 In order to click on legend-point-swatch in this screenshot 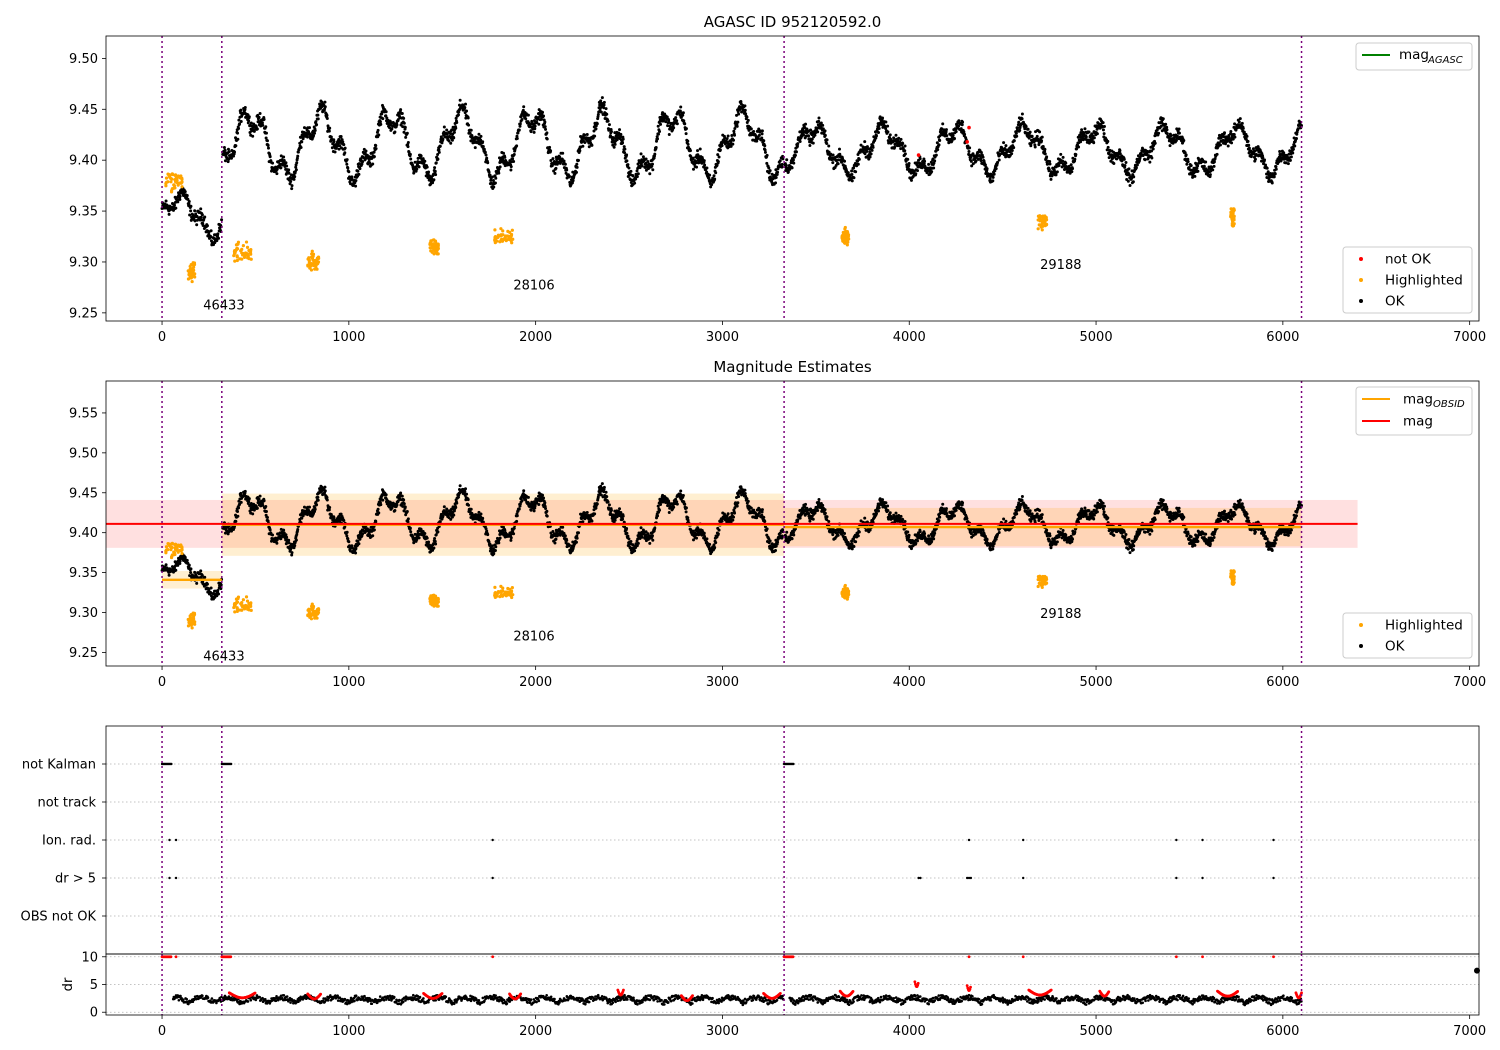, I will do `click(1361, 280)`.